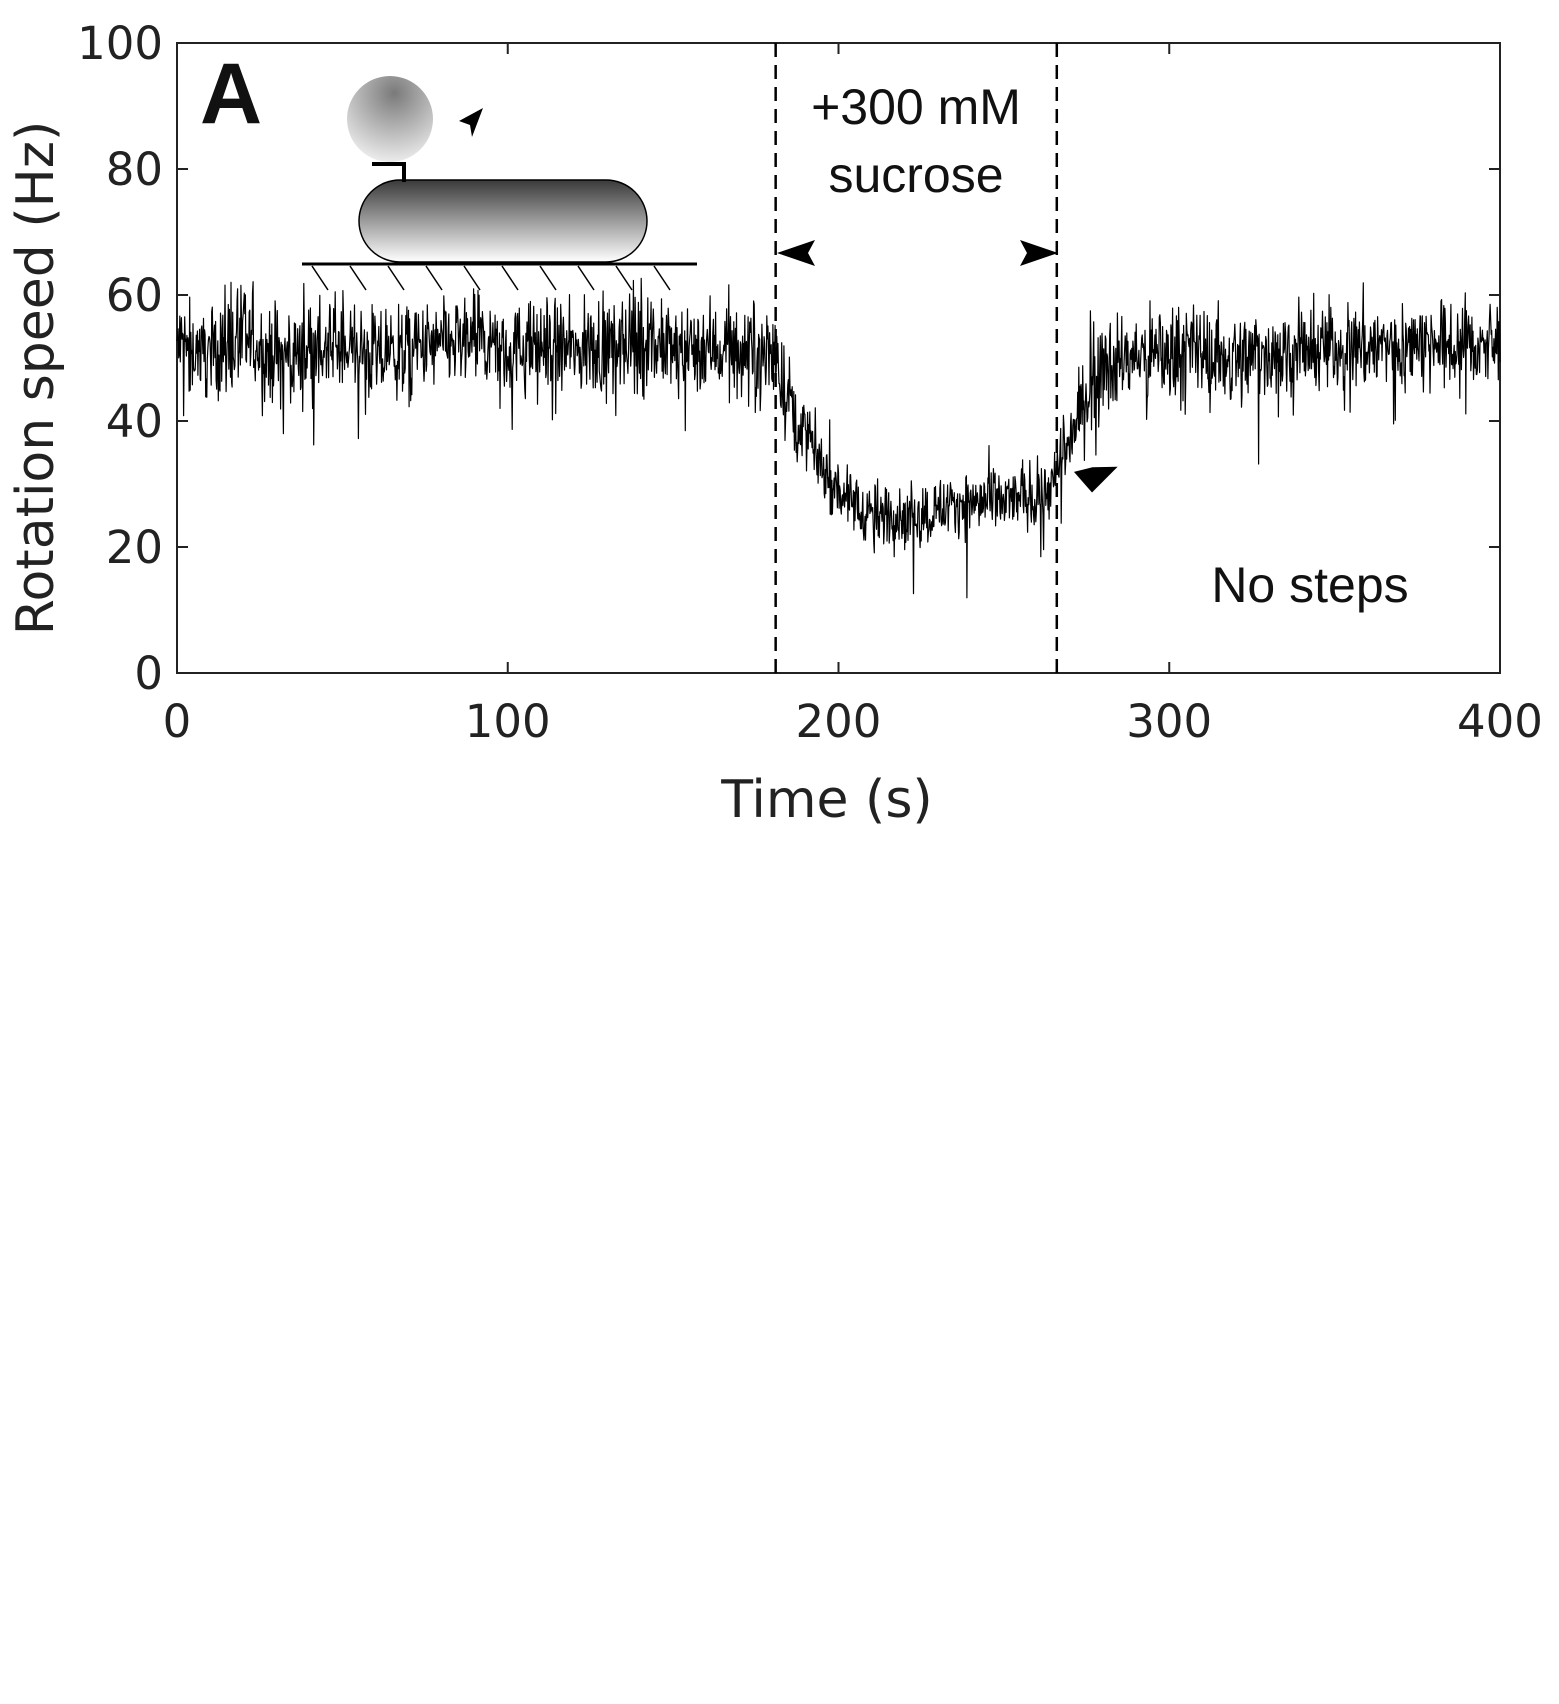 The image size is (1559, 1704). I want to click on right-boundary-arrow-icon, so click(1039, 253).